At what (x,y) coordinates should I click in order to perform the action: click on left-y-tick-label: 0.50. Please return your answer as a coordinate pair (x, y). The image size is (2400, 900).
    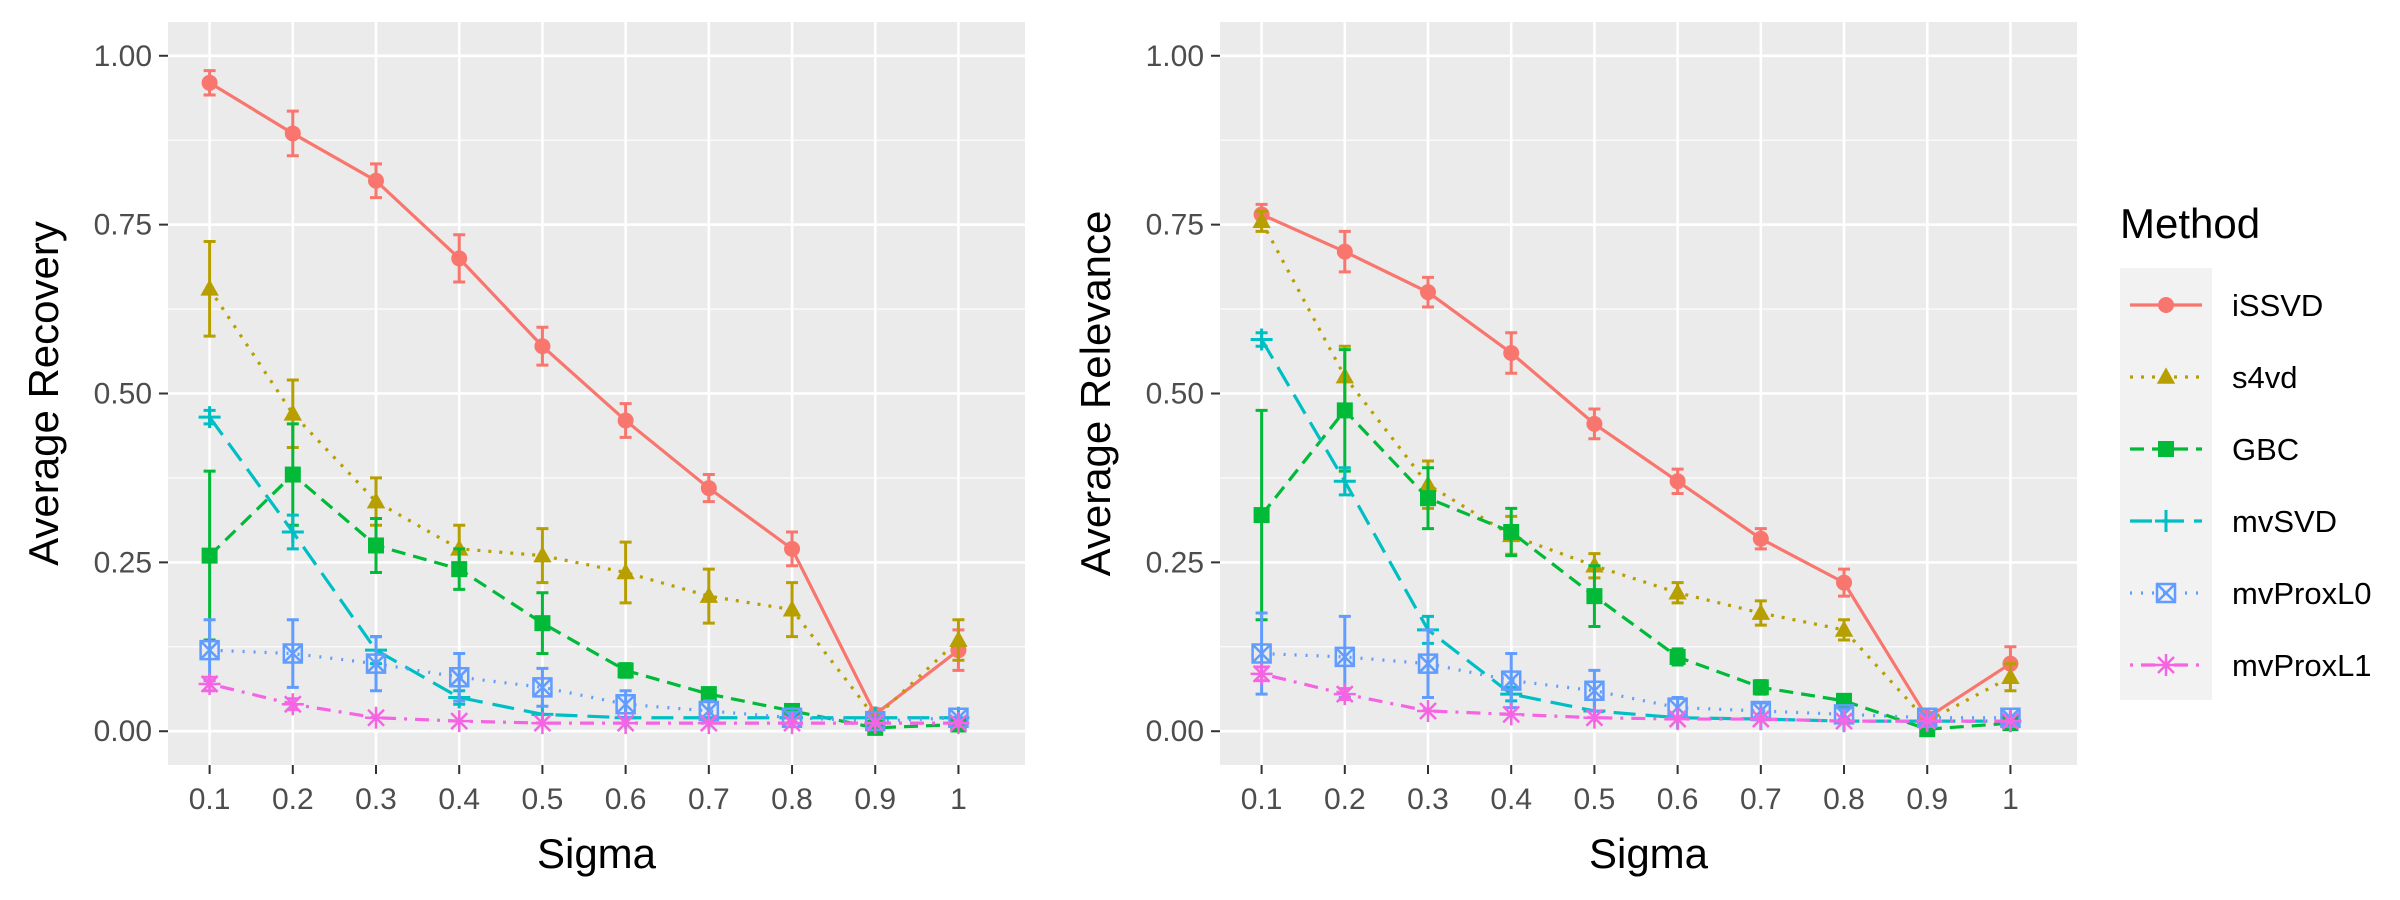
    Looking at the image, I should click on (123, 394).